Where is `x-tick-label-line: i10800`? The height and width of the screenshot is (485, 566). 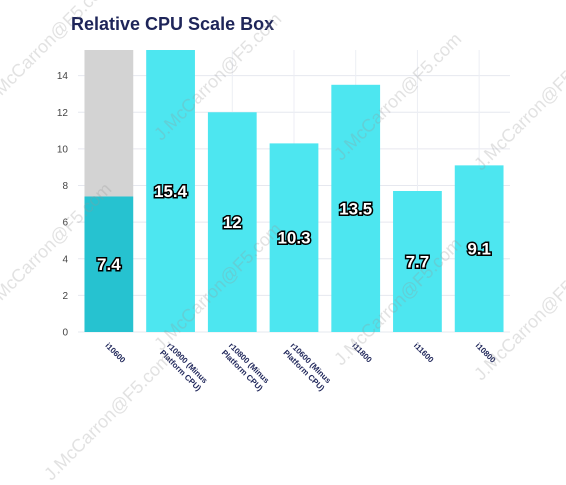 x-tick-label-line: i10800 is located at coordinates (486, 353).